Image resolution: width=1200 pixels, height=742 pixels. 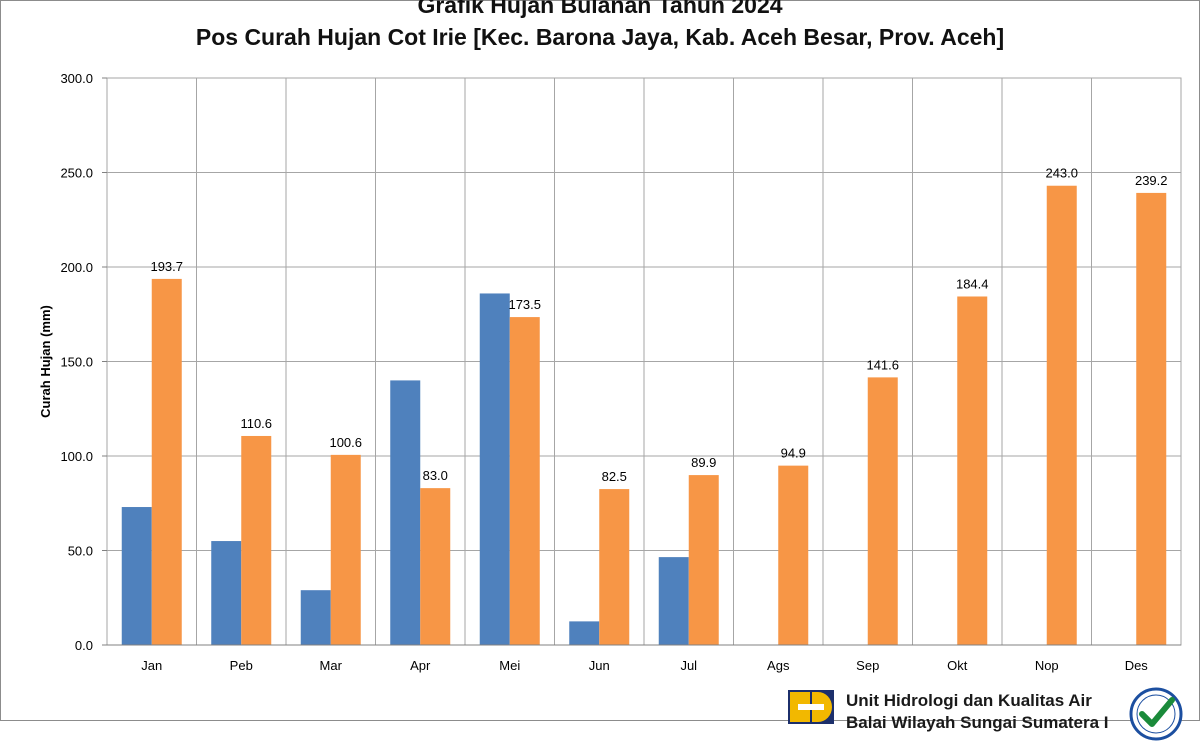 I want to click on data-label: 193.7, so click(x=166, y=266).